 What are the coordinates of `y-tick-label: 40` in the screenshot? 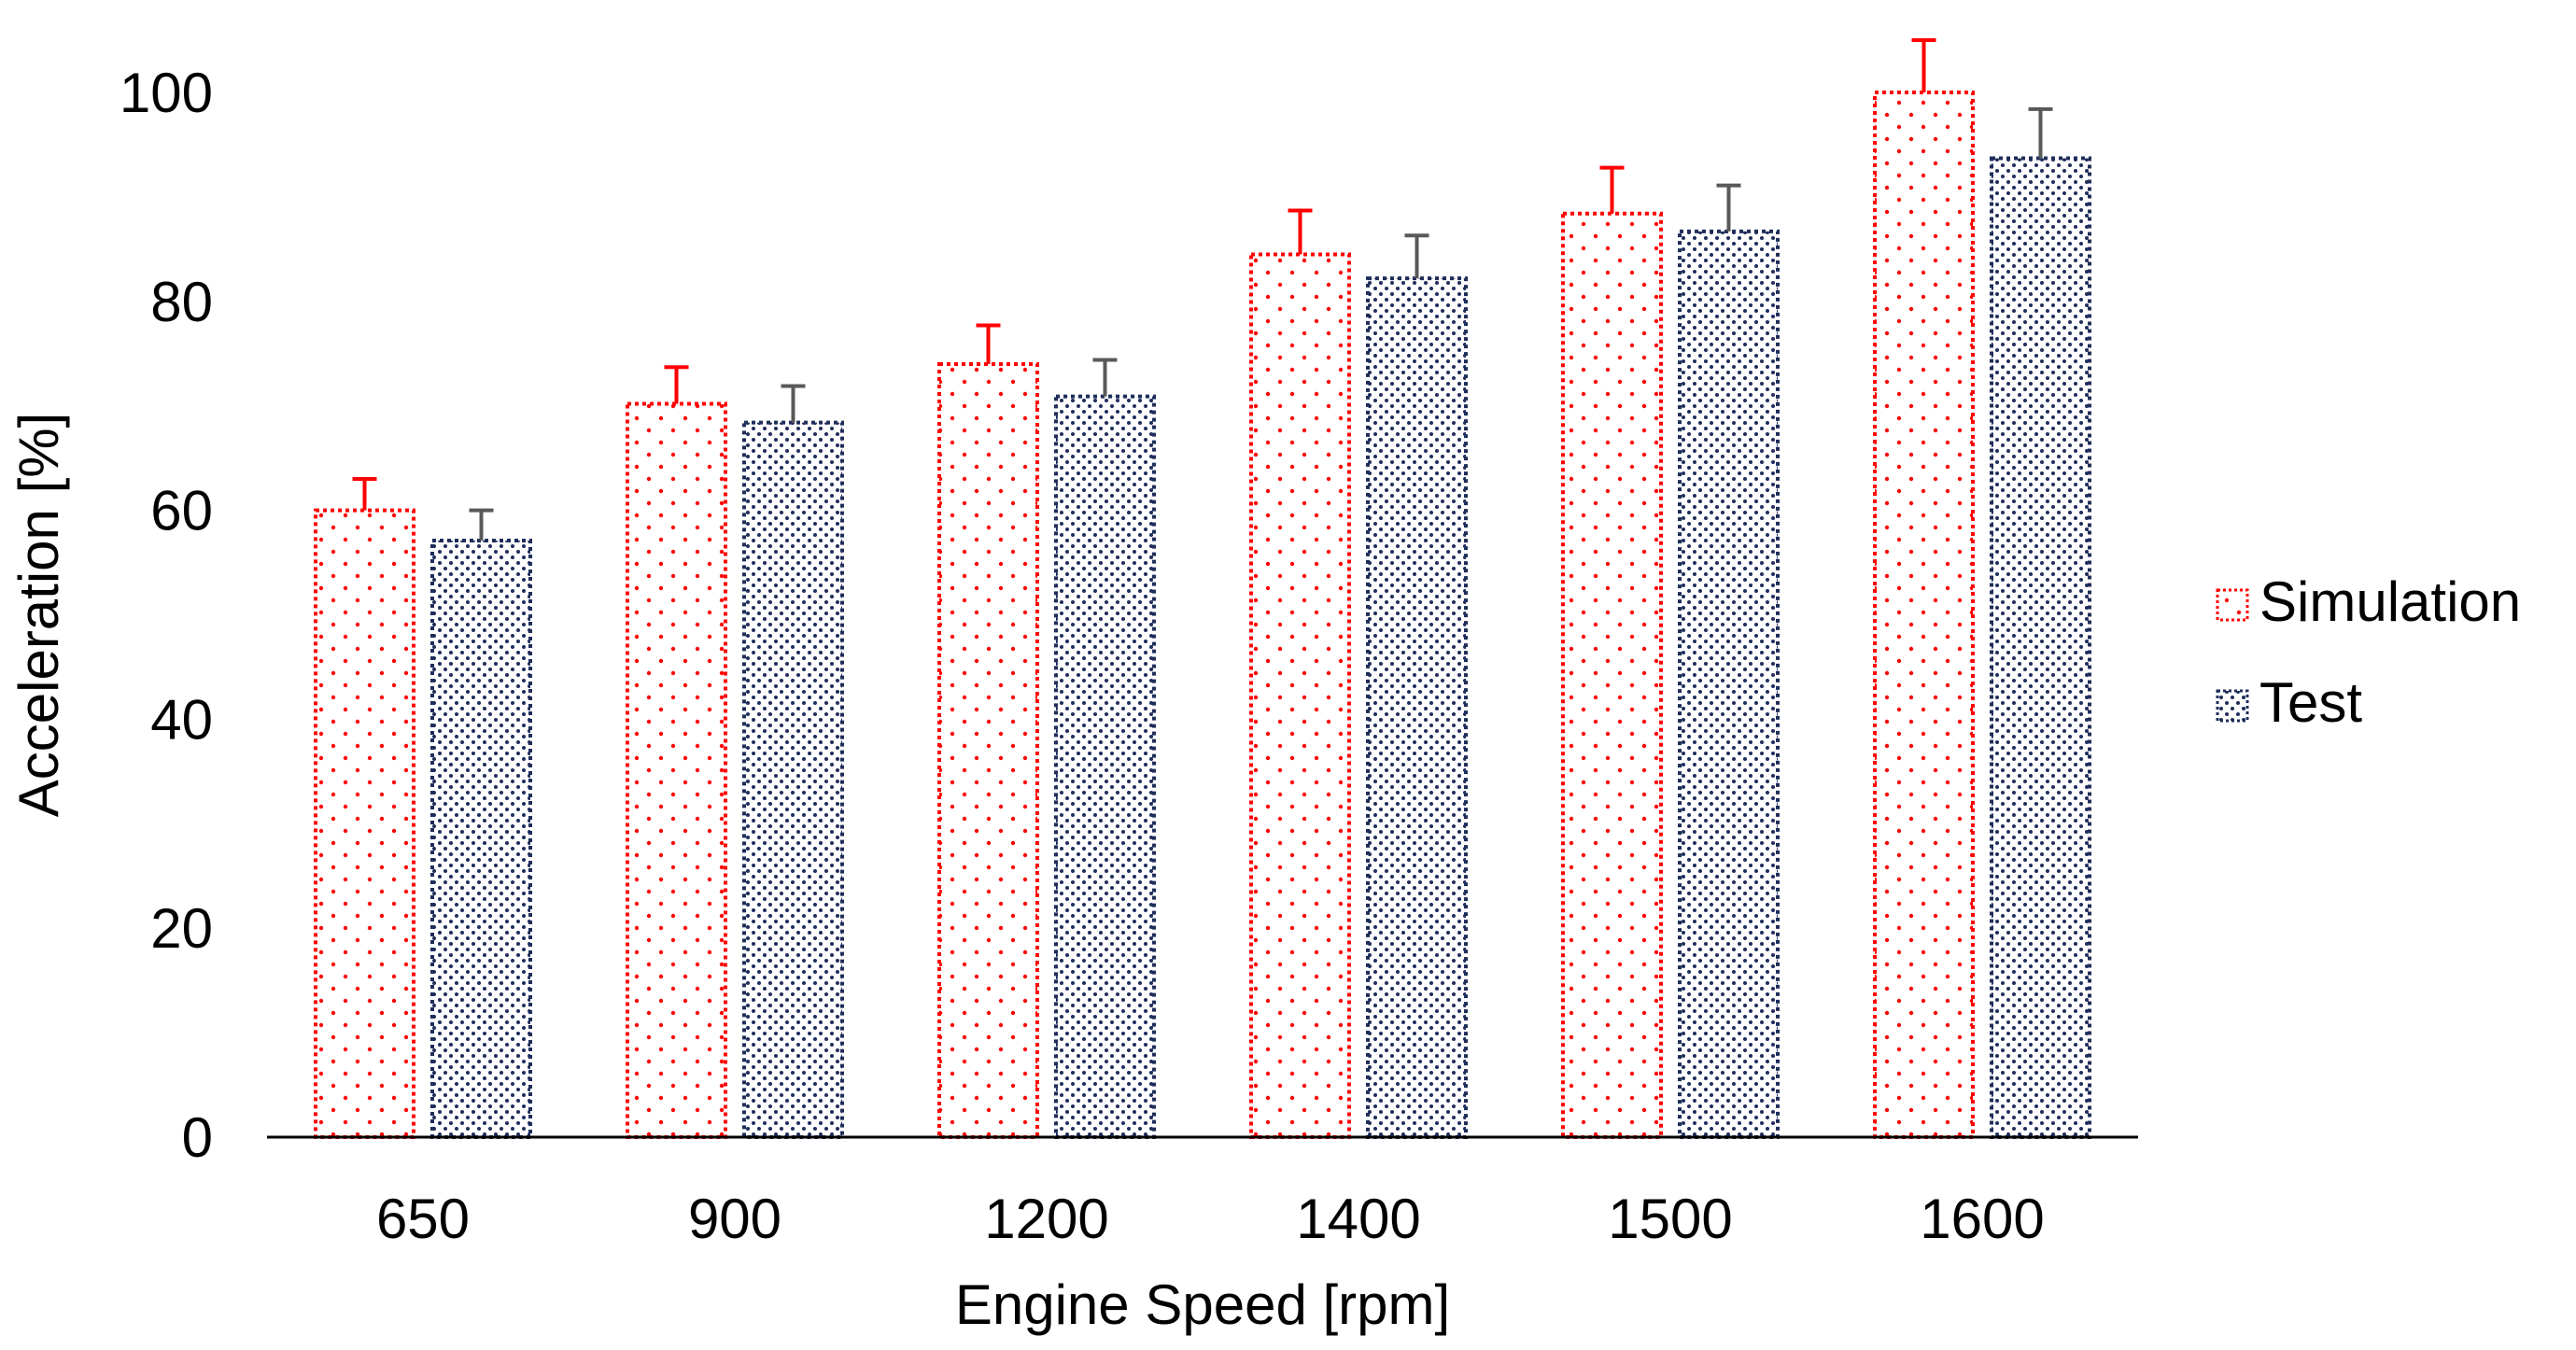 It's located at (182, 719).